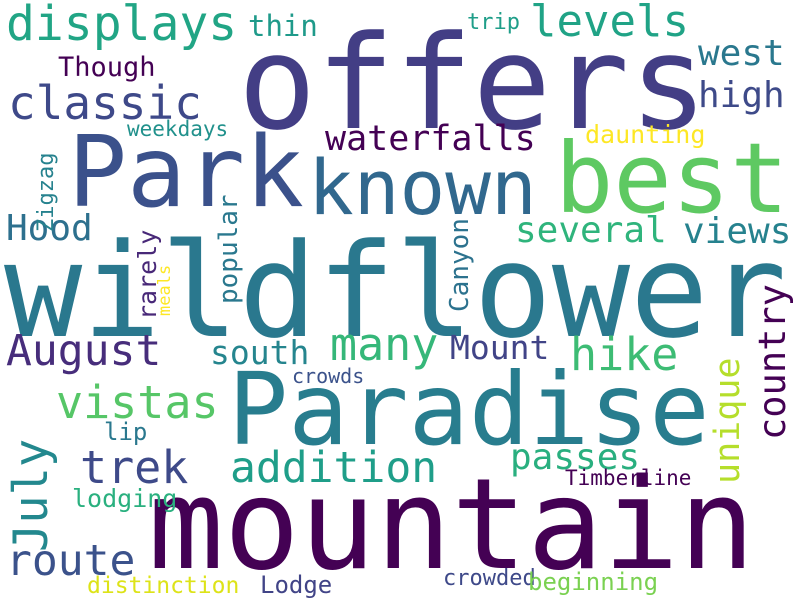 This screenshot has height=600, width=800. I want to click on word-daunting: daunting, so click(645, 134).